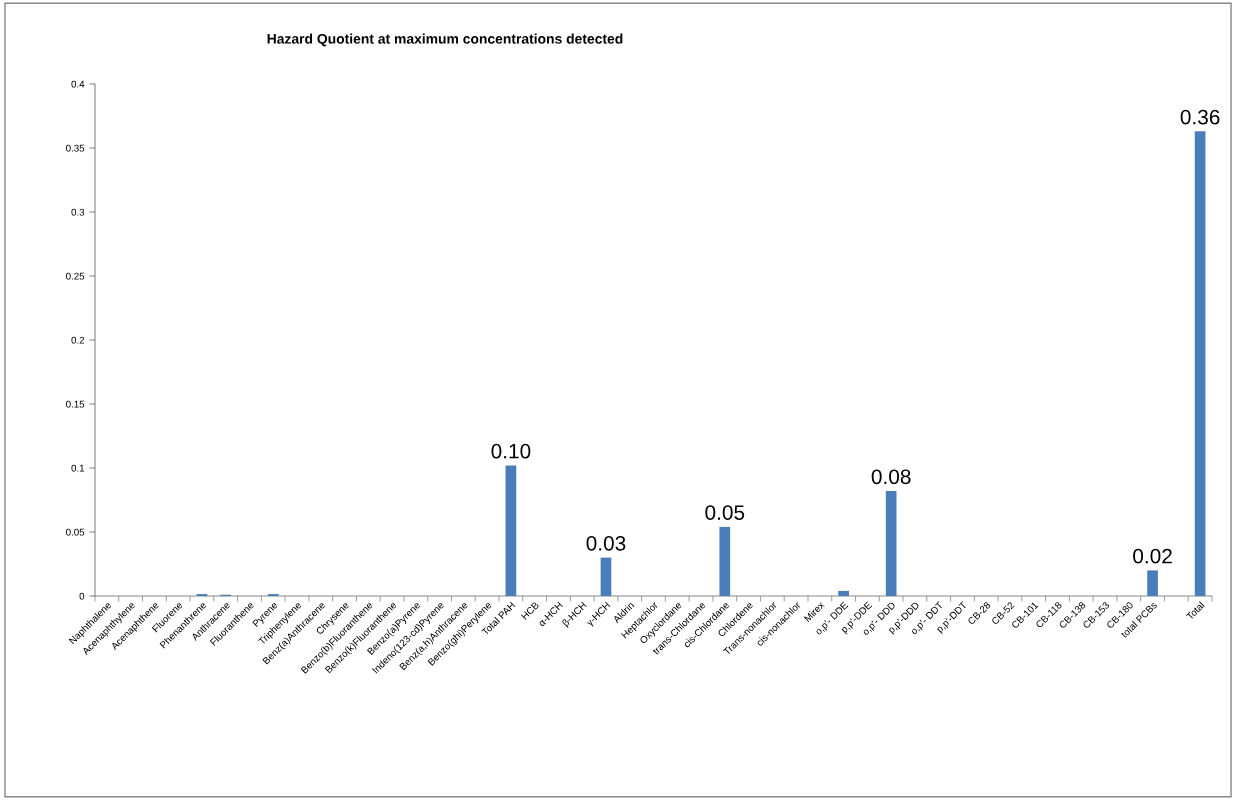 This screenshot has width=1236, height=800. What do you see at coordinates (511, 451) in the screenshot?
I see `data-label: 0.10` at bounding box center [511, 451].